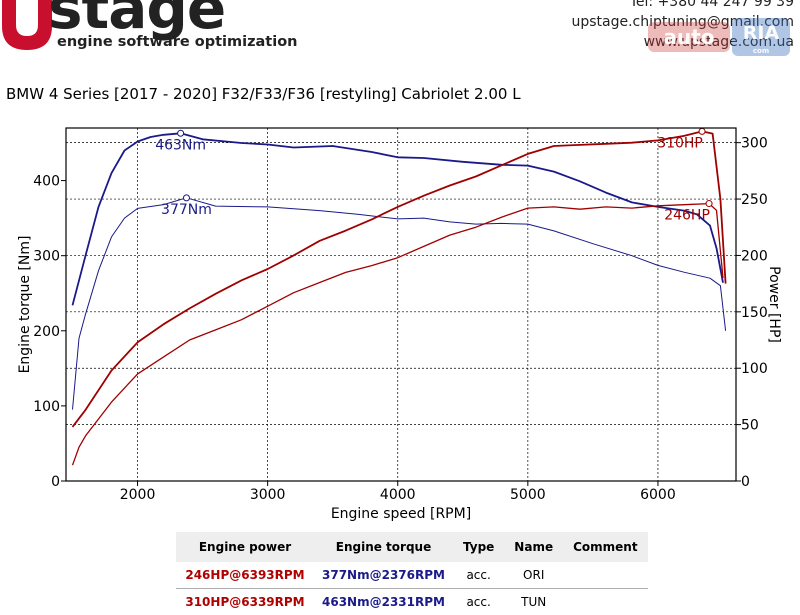  I want to click on y-tick-label: 0, so click(55, 482).